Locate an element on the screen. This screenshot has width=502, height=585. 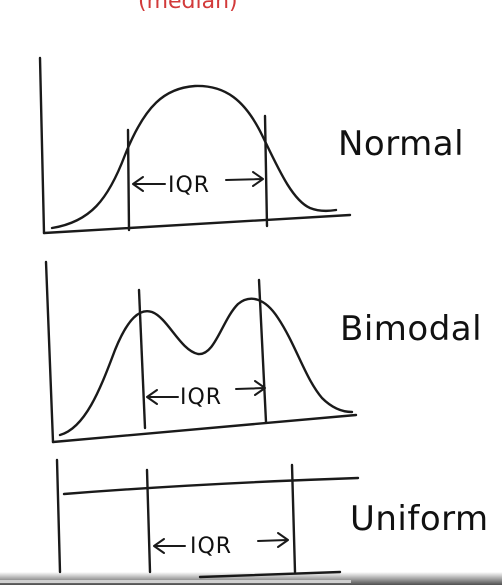
normal-iqr-q1-line is located at coordinates (128, 180).